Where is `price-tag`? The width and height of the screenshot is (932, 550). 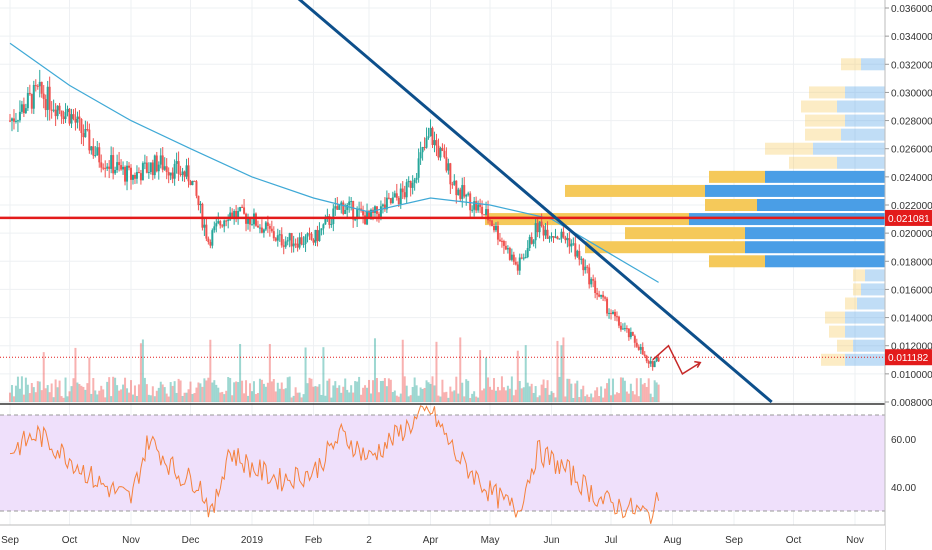
price-tag is located at coordinates (908, 357).